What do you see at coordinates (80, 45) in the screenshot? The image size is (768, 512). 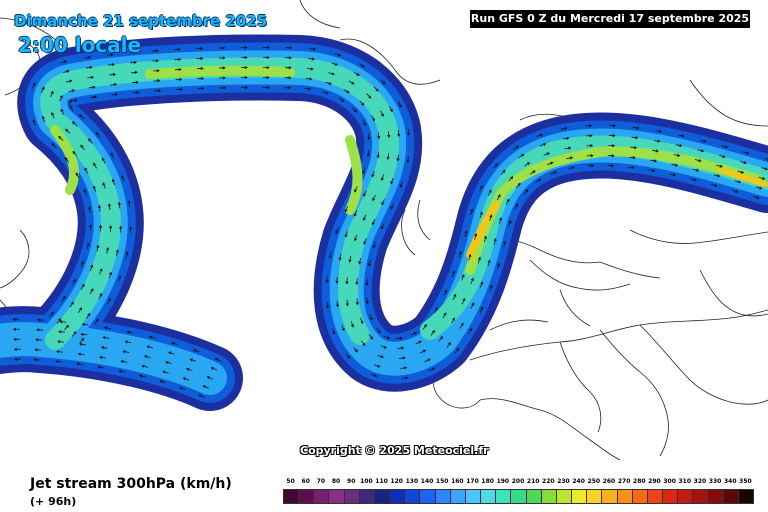 I see `time-title: 2:00 locale` at bounding box center [80, 45].